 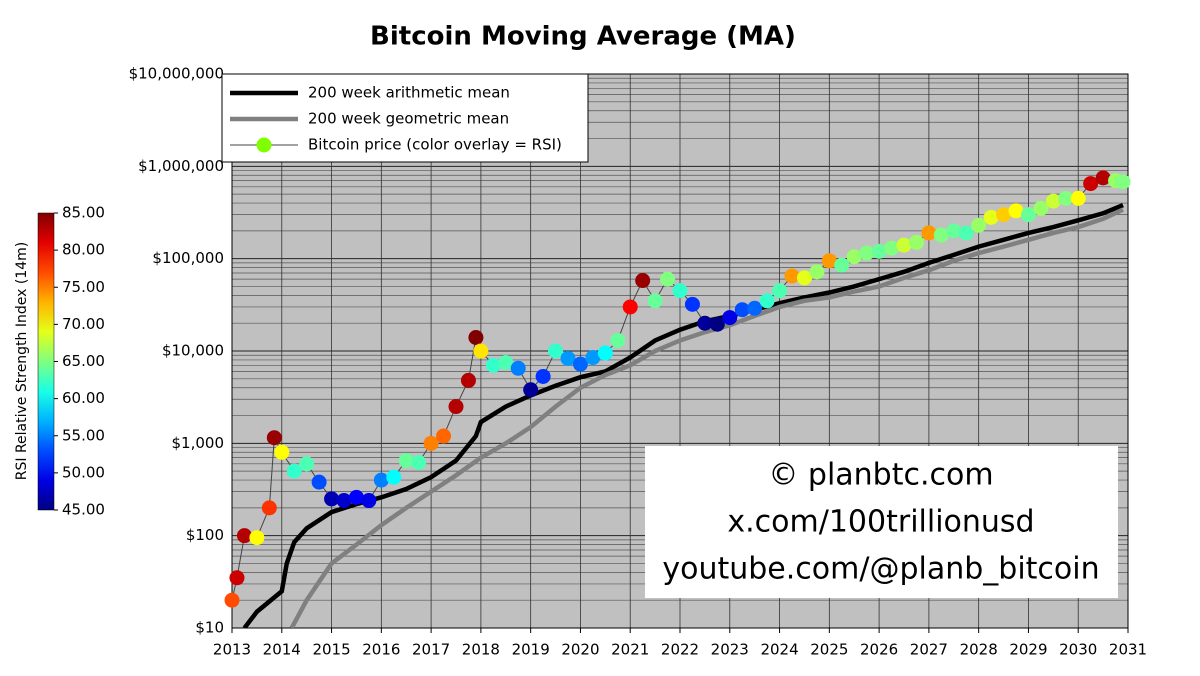 I want to click on x-tick-label: 2019, so click(x=531, y=650).